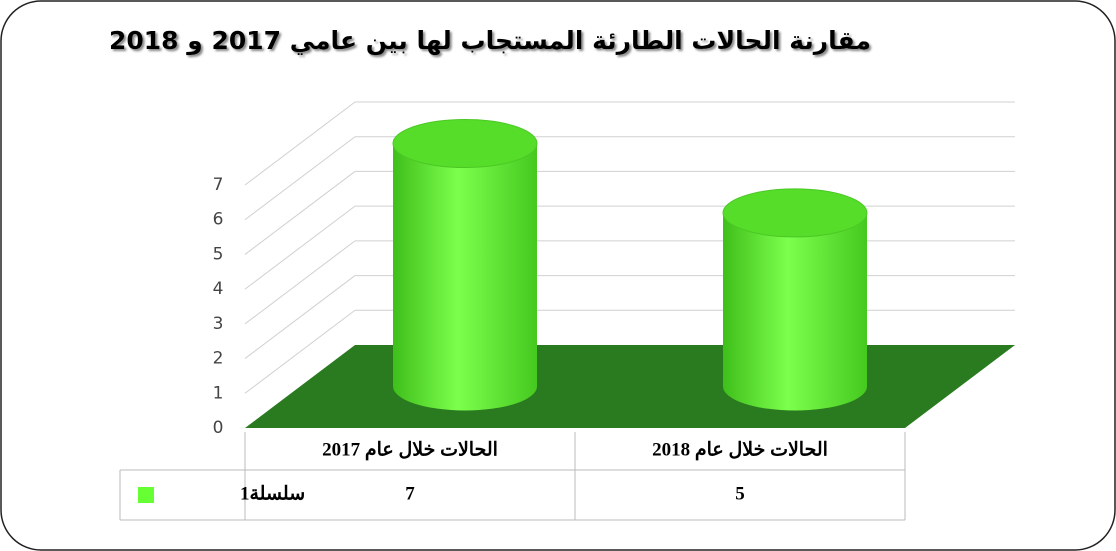 This screenshot has height=551, width=1116. I want to click on y-tick-label: 5, so click(218, 254).